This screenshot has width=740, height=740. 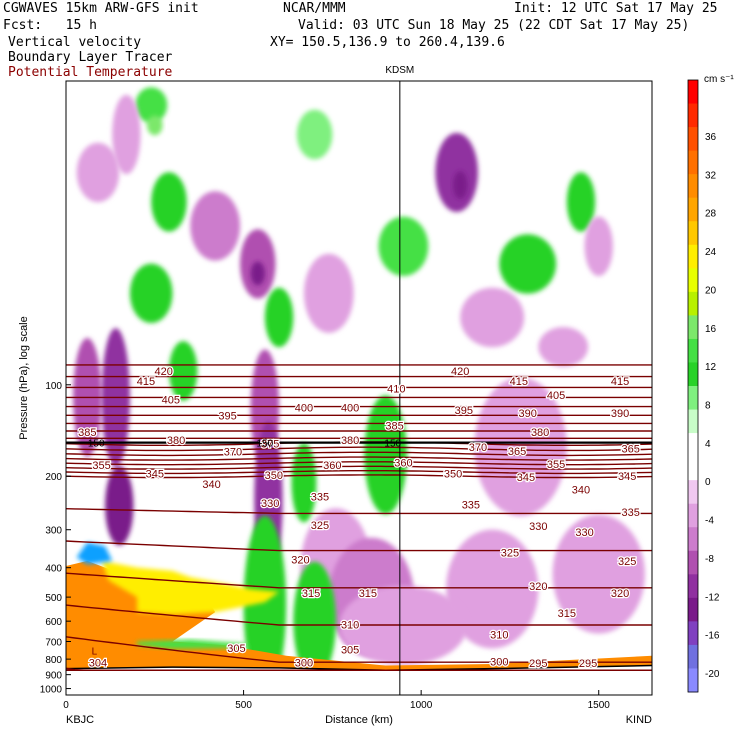 I want to click on model-title: CGWAVES 15km ARW-GFS init, so click(x=101, y=8).